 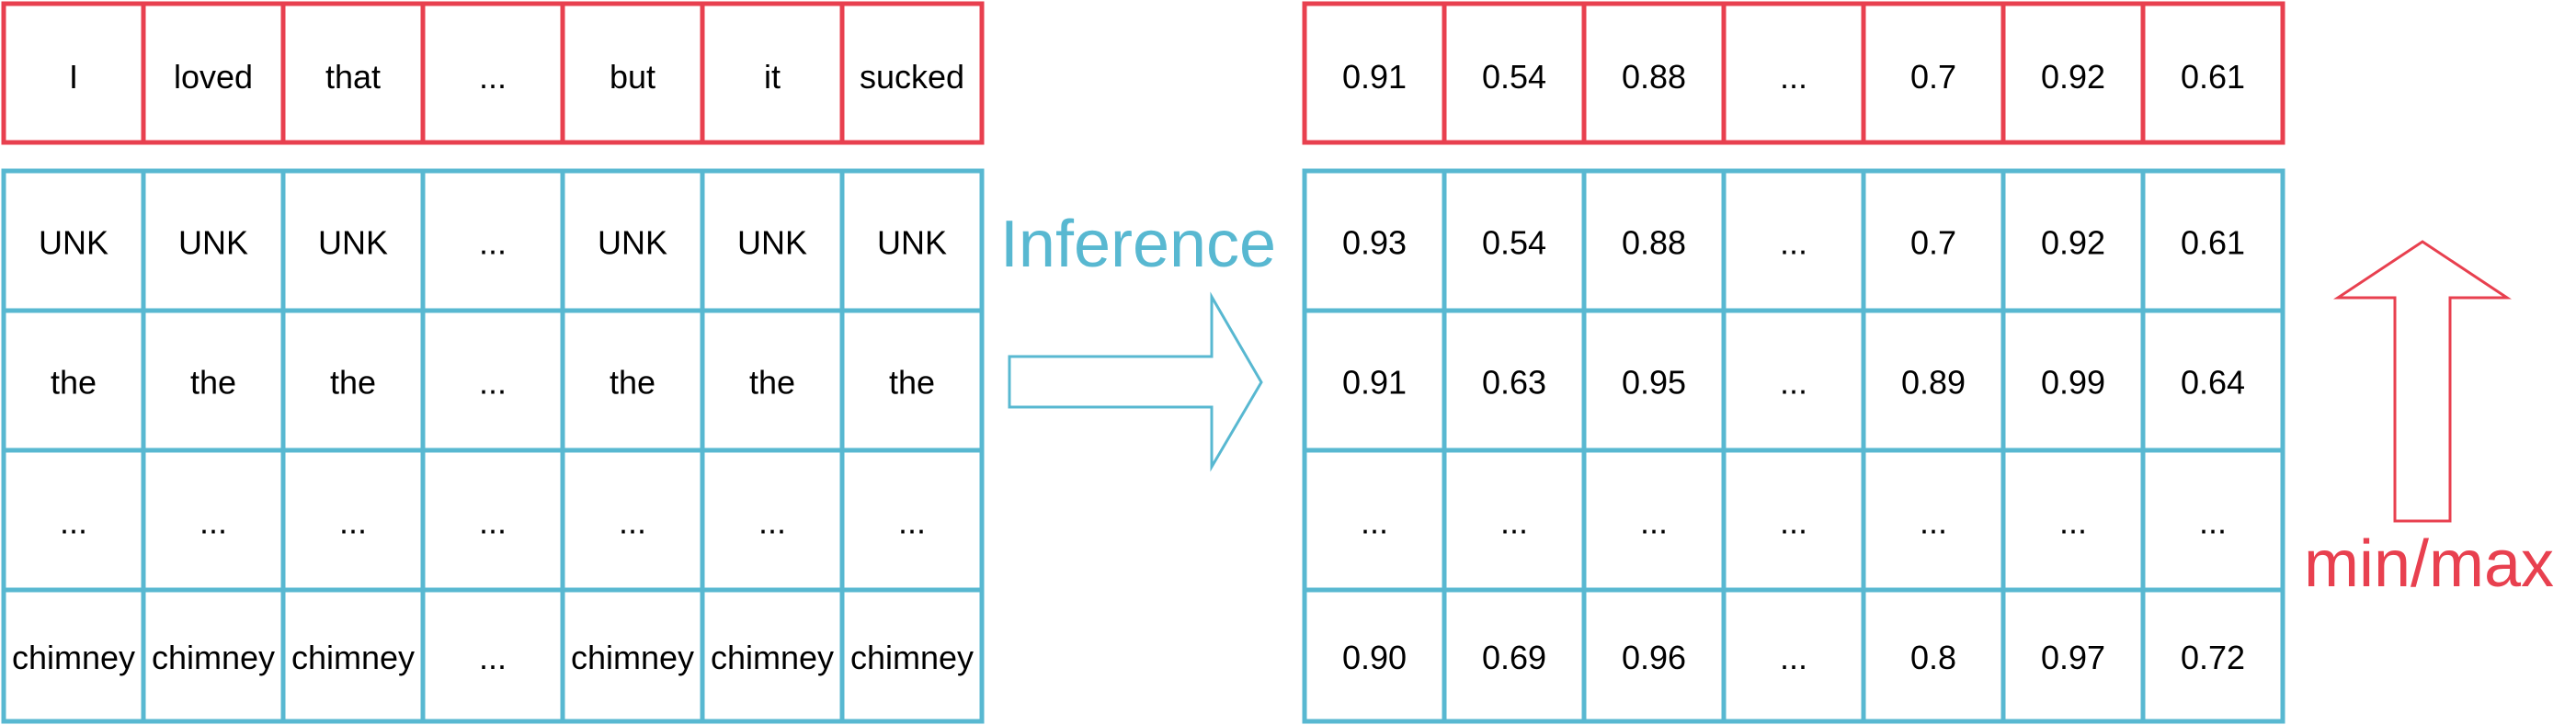 I want to click on grid-cell-text: 0.91, so click(x=1374, y=383).